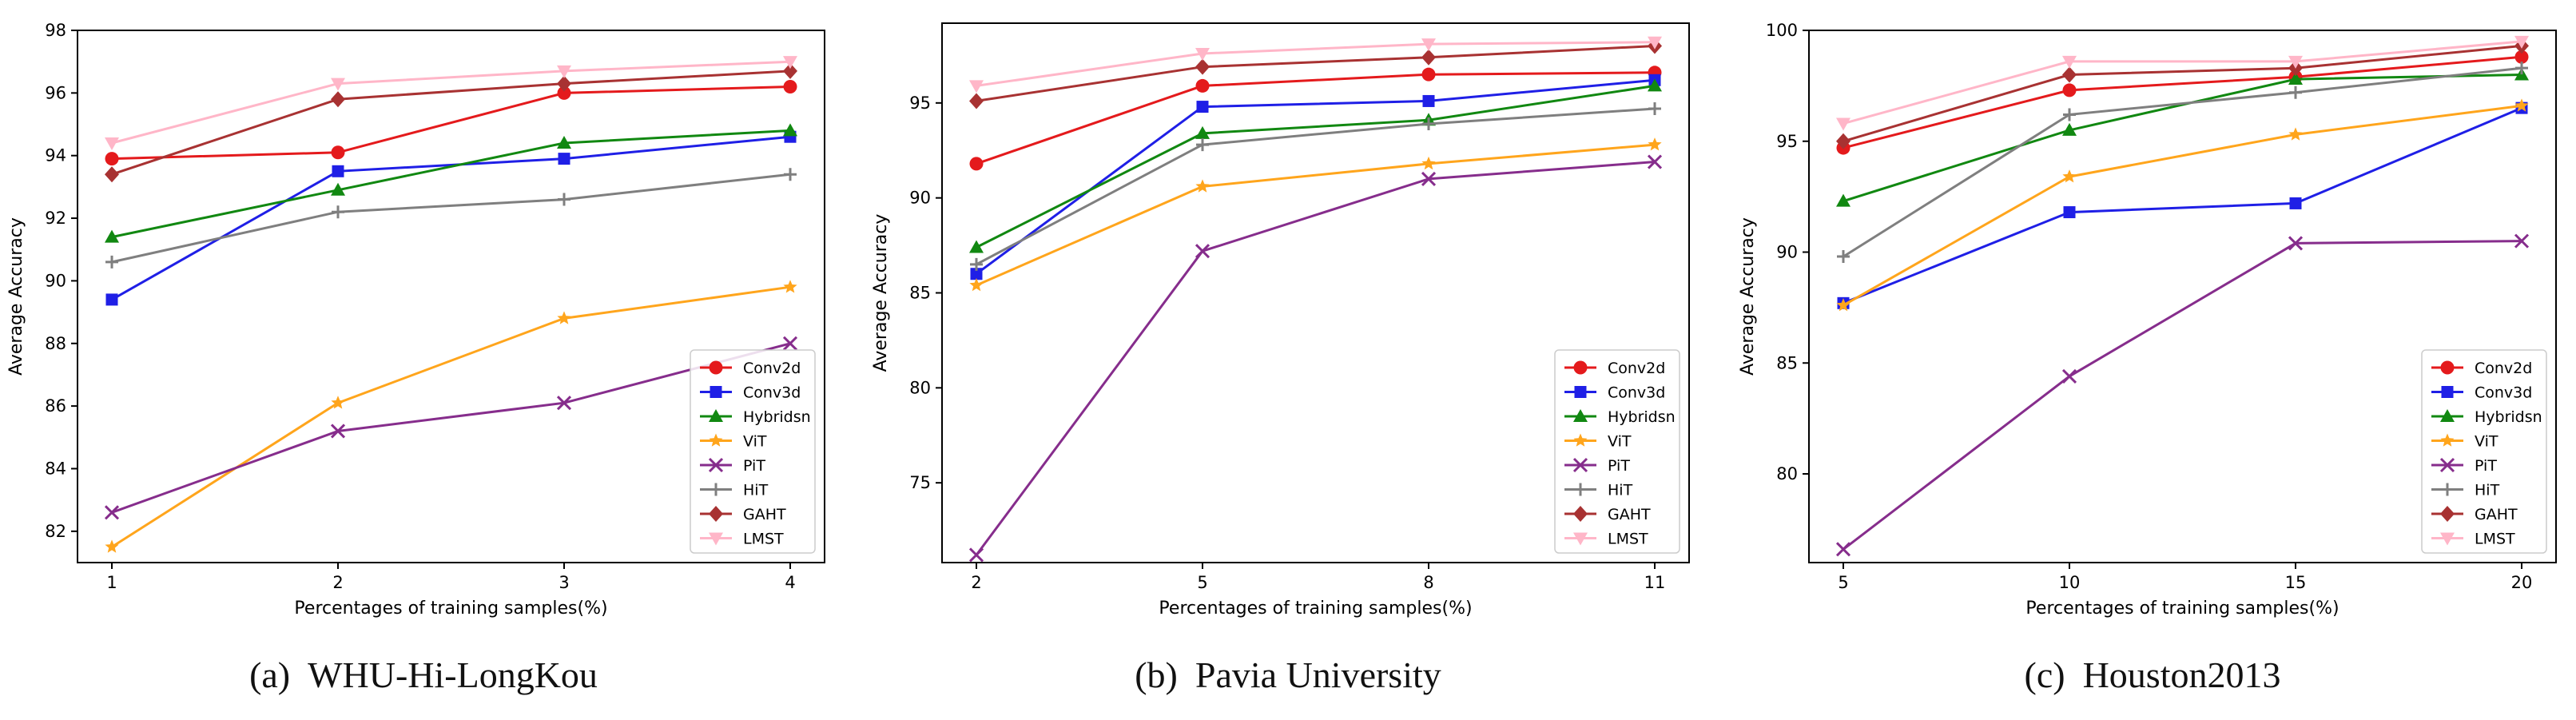 The width and height of the screenshot is (2576, 720). Describe the element at coordinates (451, 123) in the screenshot. I see `series-line-conv2d-a` at that location.